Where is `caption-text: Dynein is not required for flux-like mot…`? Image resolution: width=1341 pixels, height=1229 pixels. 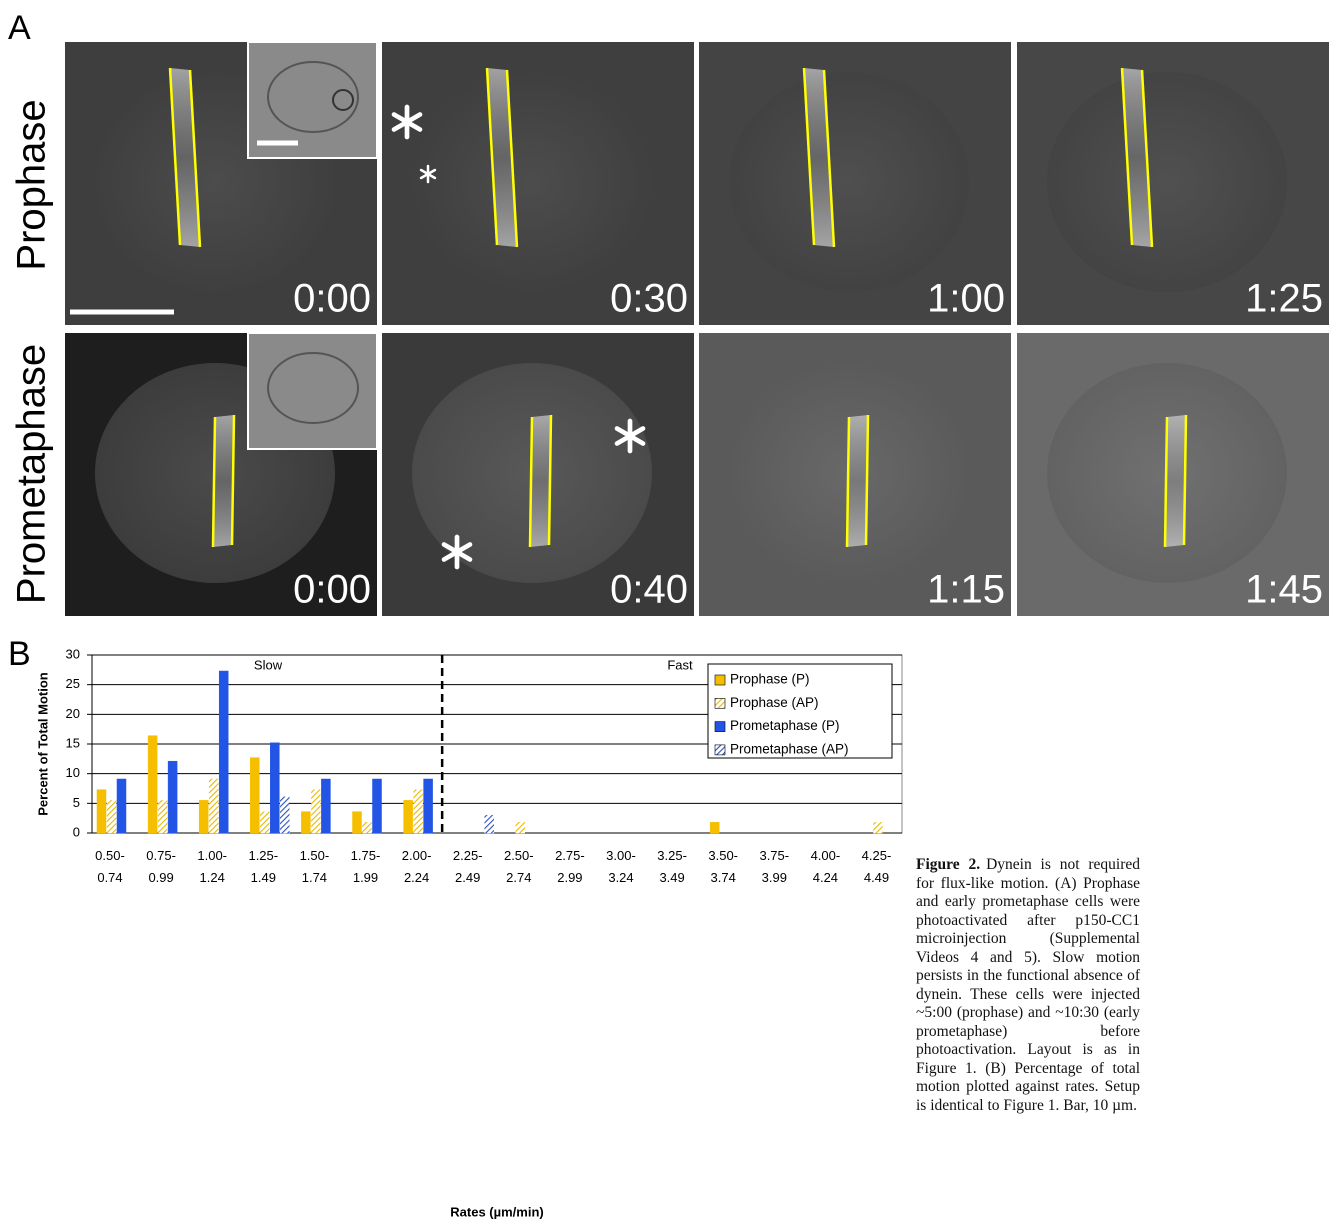 caption-text: Dynein is not required for flux-like mot… is located at coordinates (1028, 985).